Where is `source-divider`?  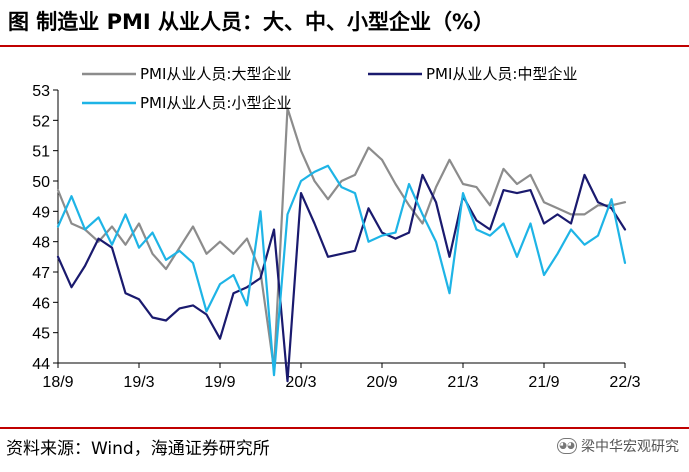 source-divider is located at coordinates (344, 428).